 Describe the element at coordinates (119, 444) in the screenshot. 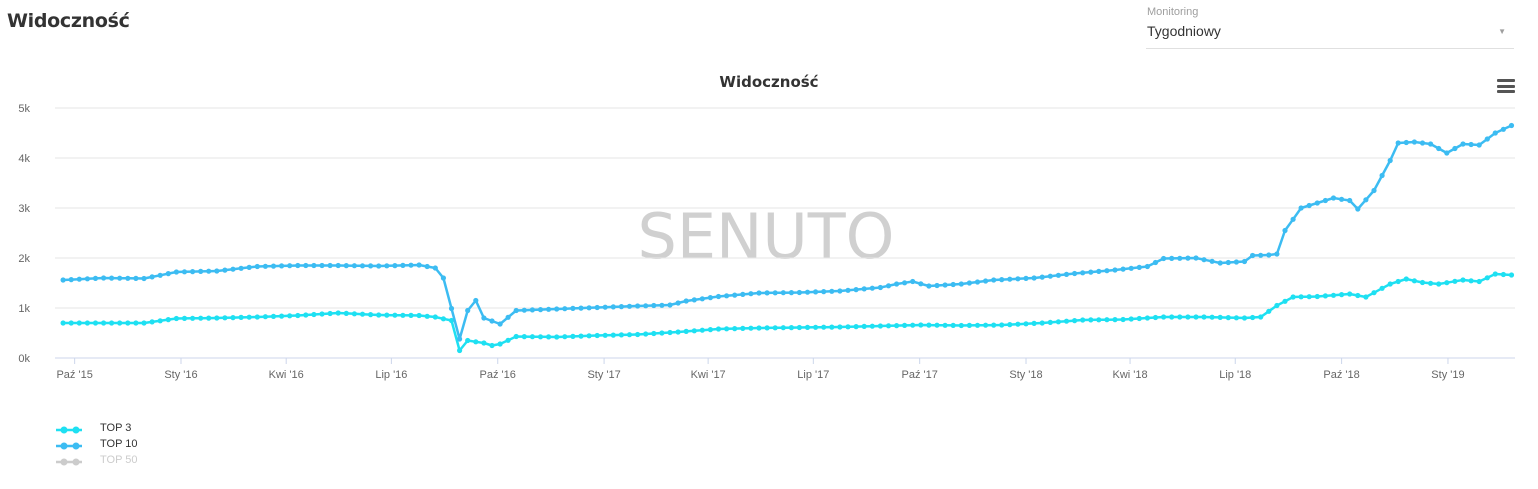

I see `legend-label: TOP 10` at that location.